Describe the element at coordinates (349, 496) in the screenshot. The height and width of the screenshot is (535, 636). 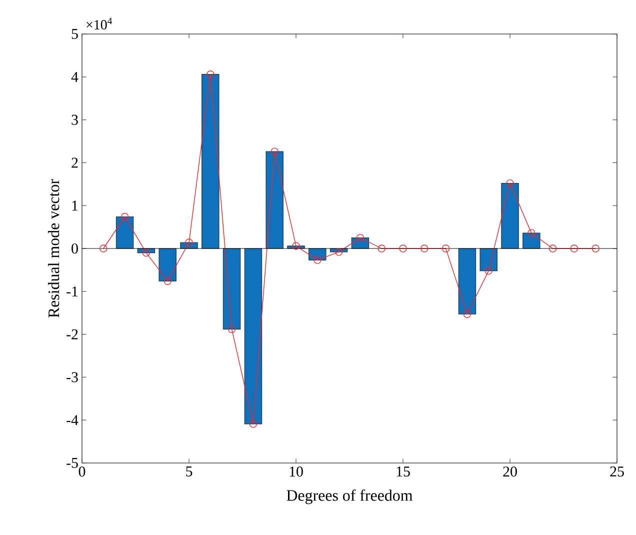
I see `x-axis-title: Degrees of freedom` at that location.